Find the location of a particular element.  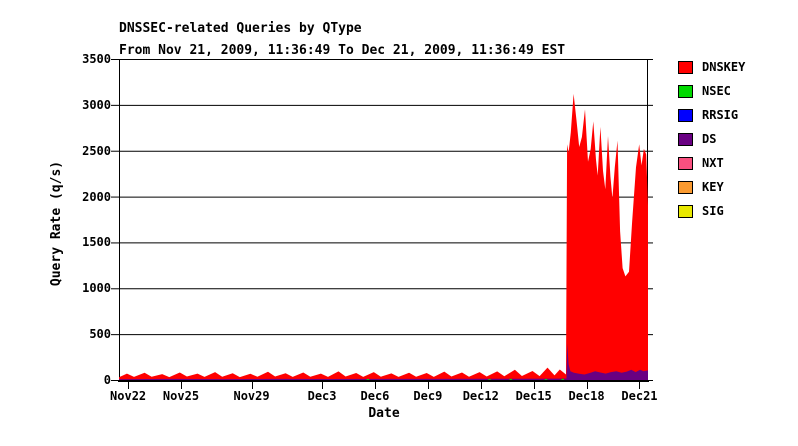

legend-item-rrsig: RRSIG is located at coordinates (711, 115).